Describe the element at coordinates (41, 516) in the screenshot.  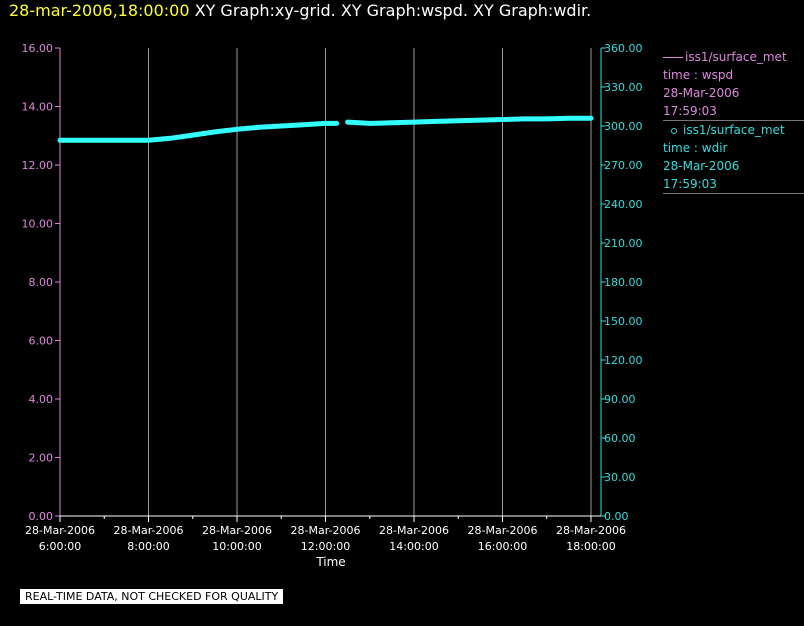
I see `left-tick-label: 0.00` at that location.